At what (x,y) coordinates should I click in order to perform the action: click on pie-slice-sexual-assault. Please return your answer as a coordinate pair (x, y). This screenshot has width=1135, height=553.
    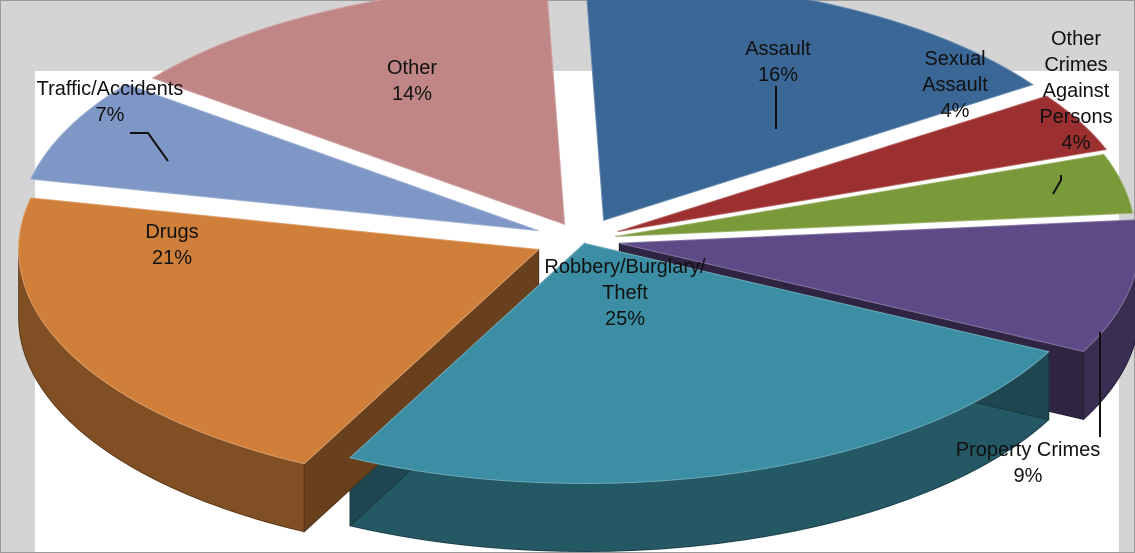
    Looking at the image, I should click on (862, 164).